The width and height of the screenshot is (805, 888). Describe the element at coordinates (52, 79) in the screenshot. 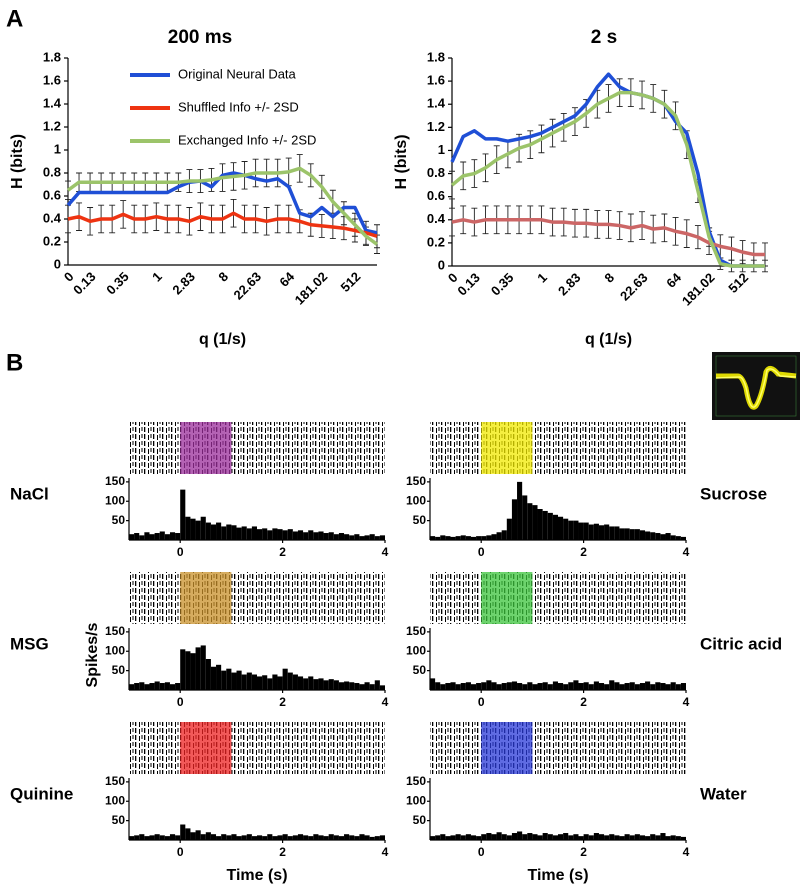

I see `y-tick-label: 1.6` at that location.